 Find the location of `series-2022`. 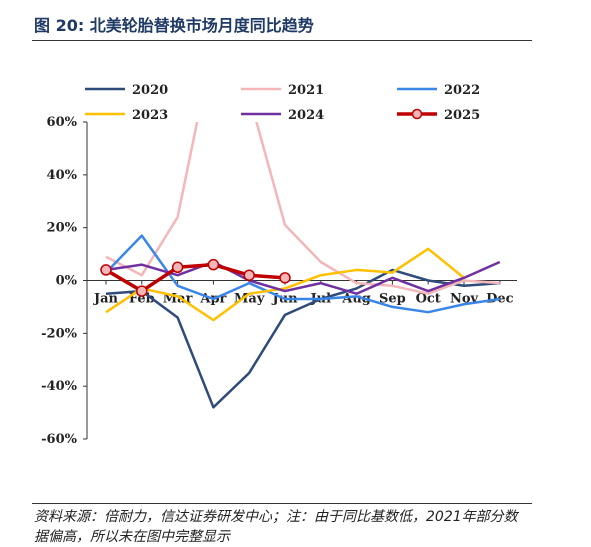

series-2022 is located at coordinates (302, 274).